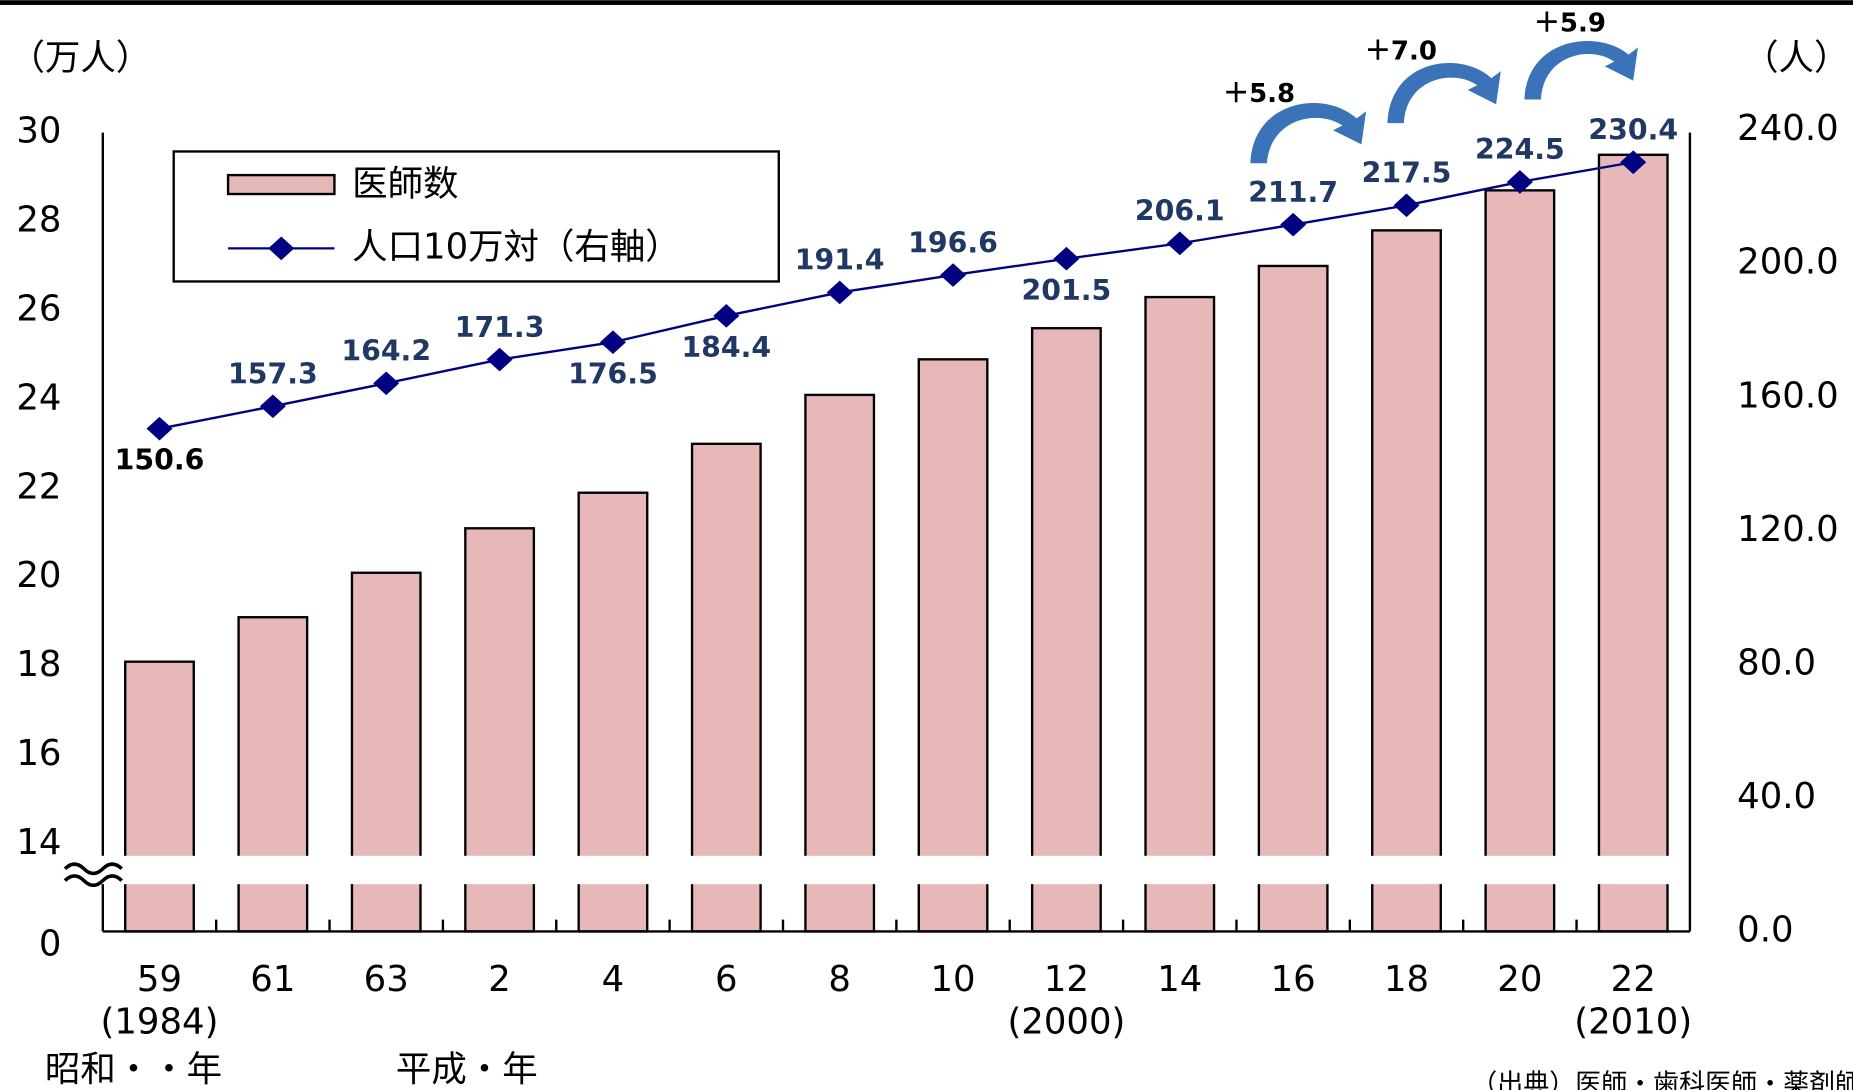 The width and height of the screenshot is (1853, 1090). Describe the element at coordinates (1067, 290) in the screenshot. I see `data-label: 201.5` at that location.